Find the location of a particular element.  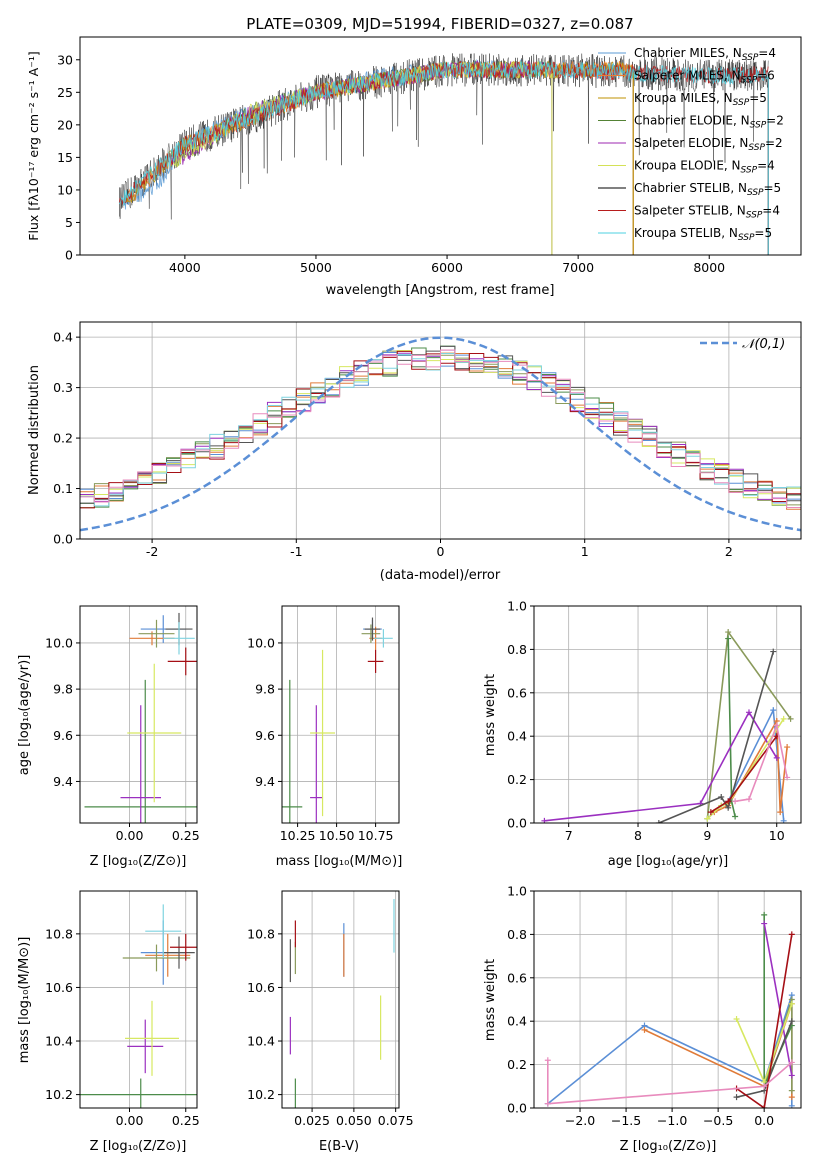

x-tick-label: 0.0 is located at coordinates (764, 1120).